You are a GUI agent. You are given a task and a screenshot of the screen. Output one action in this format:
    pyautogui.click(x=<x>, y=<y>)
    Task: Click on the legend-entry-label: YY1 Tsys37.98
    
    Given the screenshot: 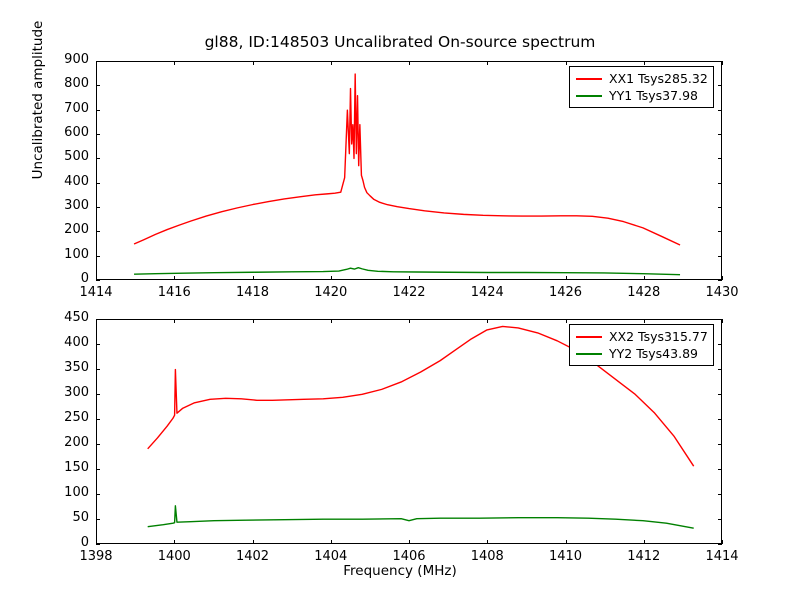 What is the action you would take?
    pyautogui.click(x=653, y=95)
    